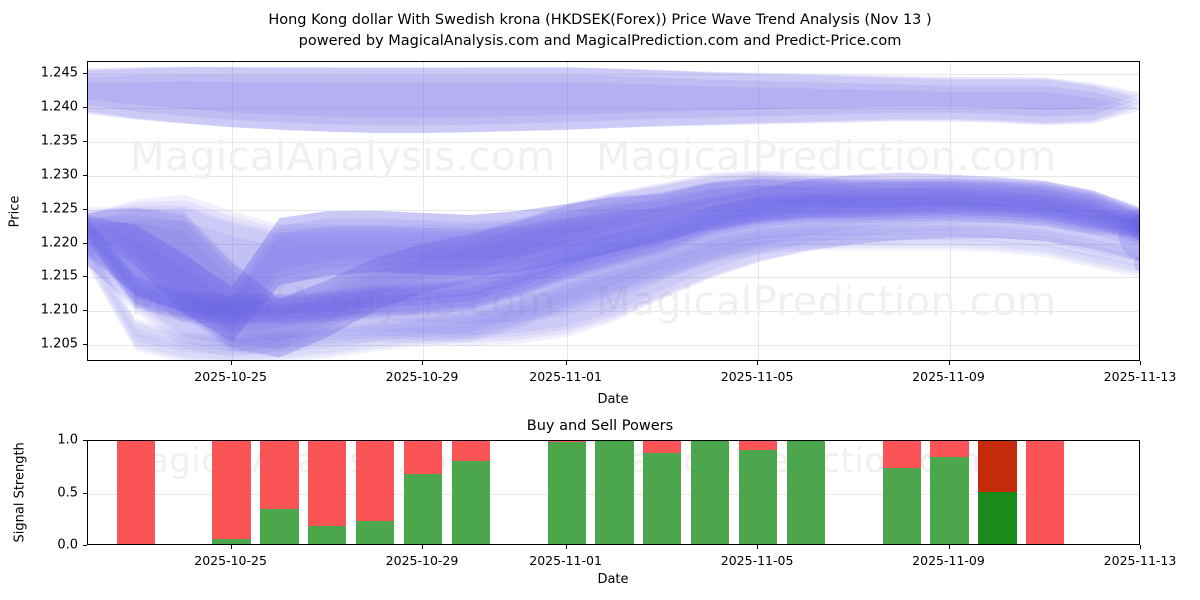 The width and height of the screenshot is (1200, 600). What do you see at coordinates (565, 560) in the screenshot?
I see `signal-xtick-label-2: 2025-11-01` at bounding box center [565, 560].